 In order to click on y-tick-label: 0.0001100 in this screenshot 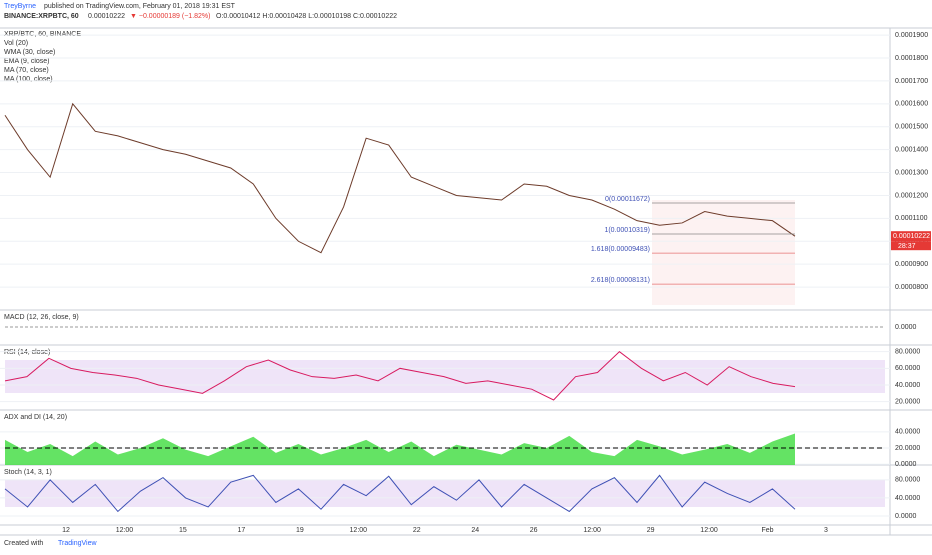, I will do `click(911, 218)`.